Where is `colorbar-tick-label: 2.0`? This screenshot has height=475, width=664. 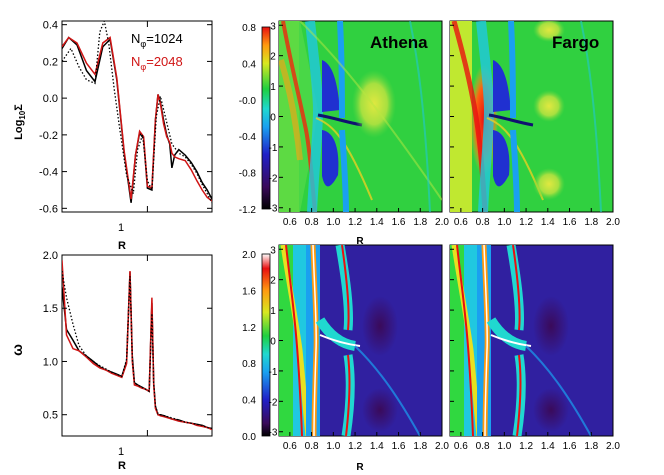 colorbar-tick-label: 2.0 is located at coordinates (249, 255).